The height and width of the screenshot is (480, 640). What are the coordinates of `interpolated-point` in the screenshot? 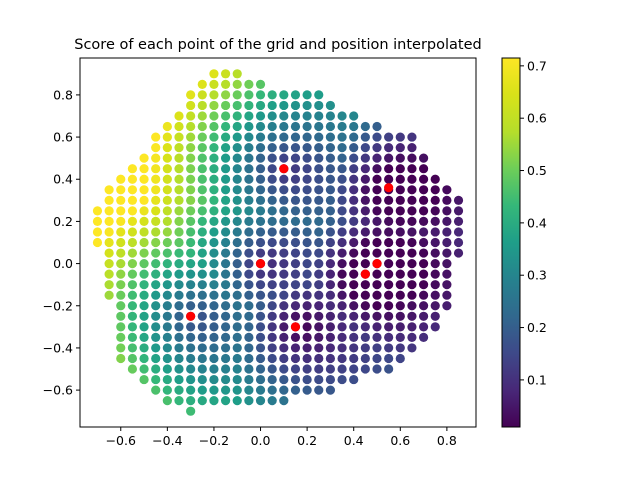 It's located at (295, 327).